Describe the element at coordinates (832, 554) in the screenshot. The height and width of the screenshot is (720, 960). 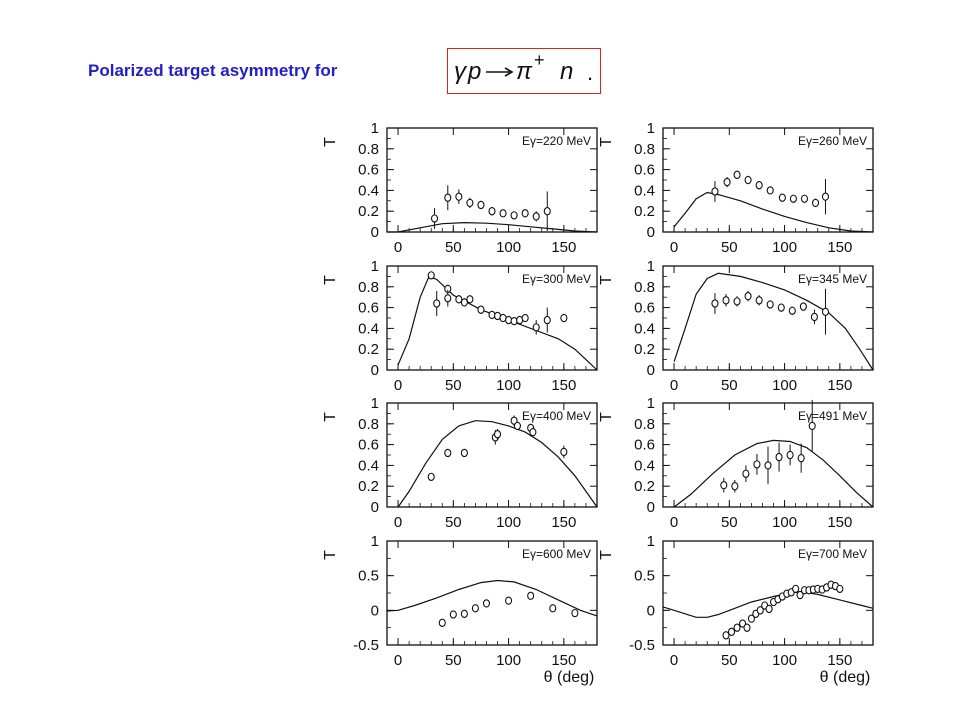
I see `energy-label: Eγ=700 MeV` at that location.